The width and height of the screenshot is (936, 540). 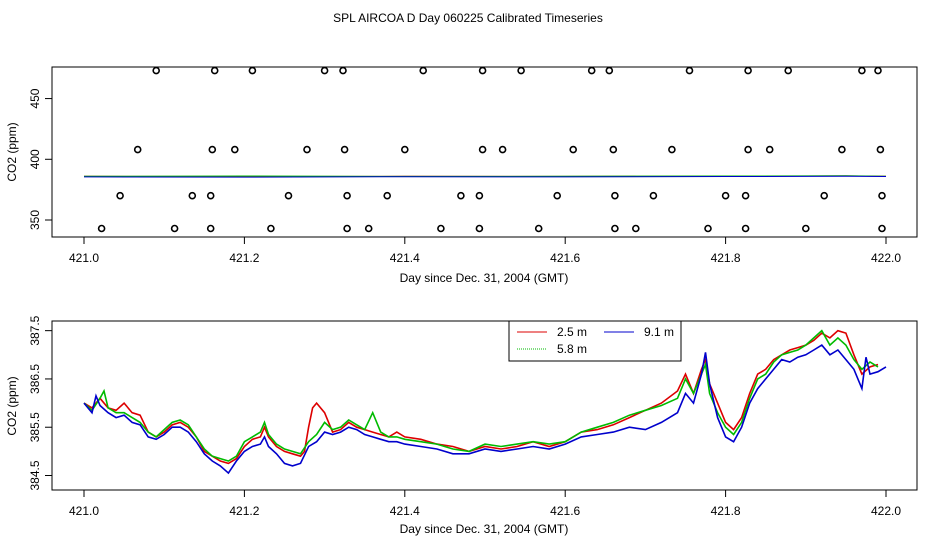 I want to click on top-y-tick-label: 350, so click(x=35, y=220).